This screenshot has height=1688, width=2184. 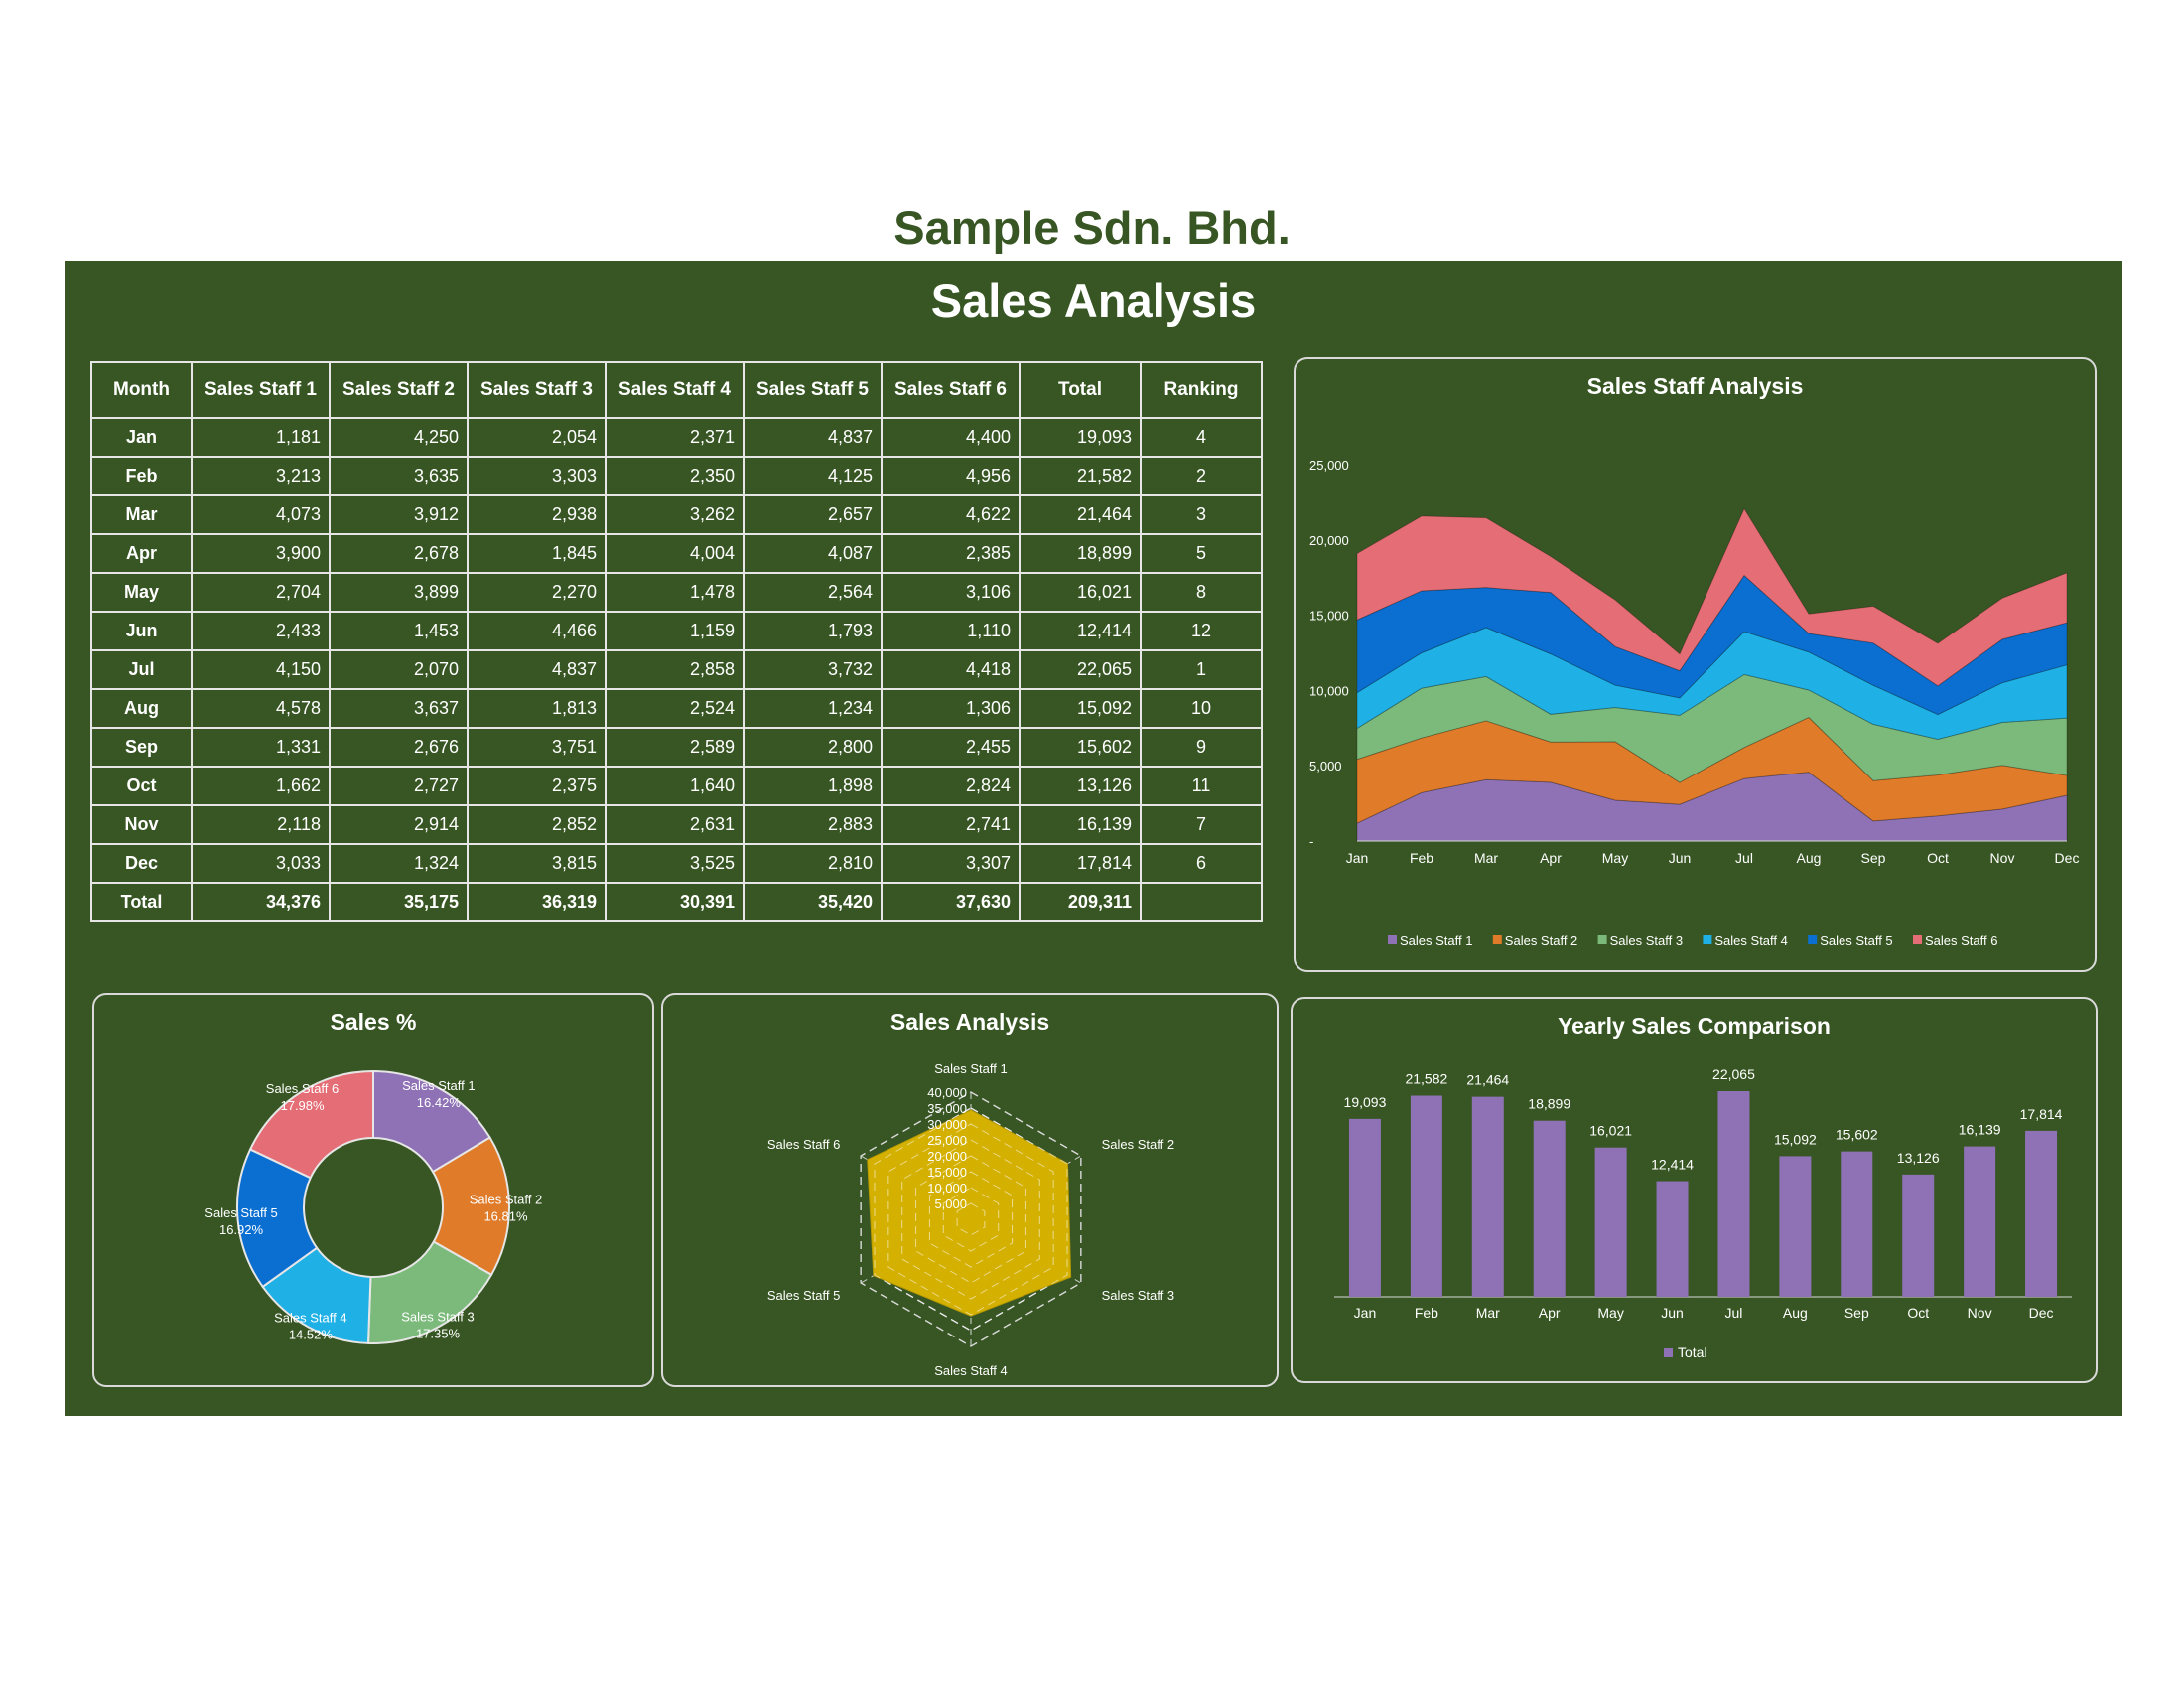 I want to click on y-tick-label: 15,000, so click(x=1329, y=616).